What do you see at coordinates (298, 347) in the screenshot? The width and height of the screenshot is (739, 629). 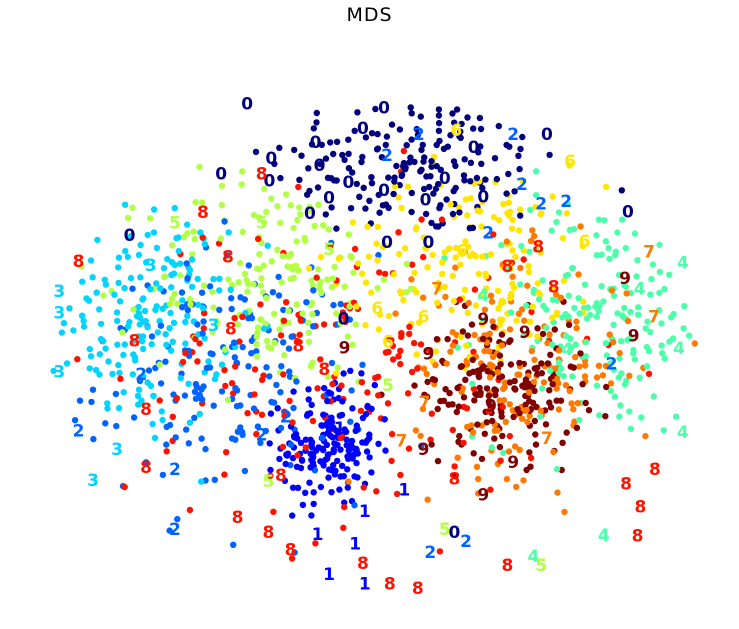 I see `digit-label: 8` at bounding box center [298, 347].